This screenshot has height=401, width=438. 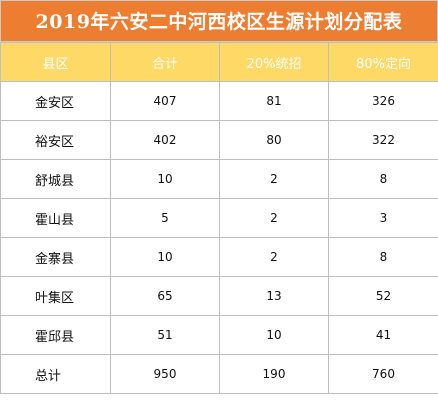 I want to click on total-cell: 402, so click(x=165, y=140).